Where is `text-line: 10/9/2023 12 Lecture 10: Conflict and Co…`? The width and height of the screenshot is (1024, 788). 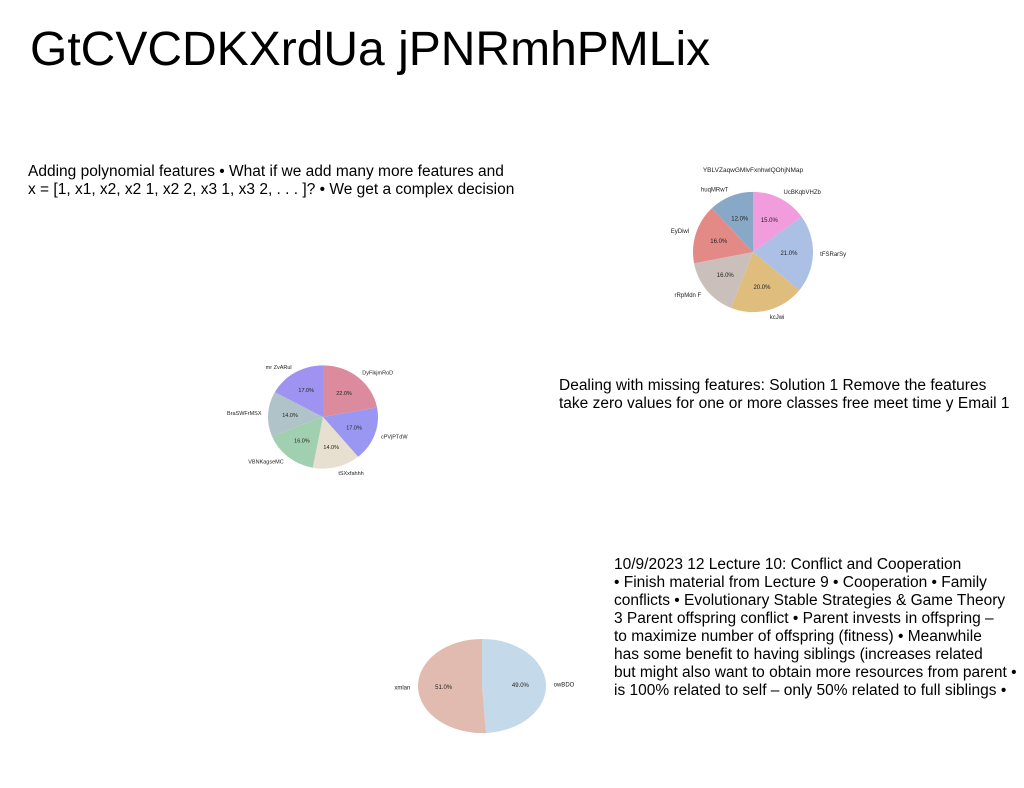 text-line: 10/9/2023 12 Lecture 10: Conflict and Co… is located at coordinates (788, 564).